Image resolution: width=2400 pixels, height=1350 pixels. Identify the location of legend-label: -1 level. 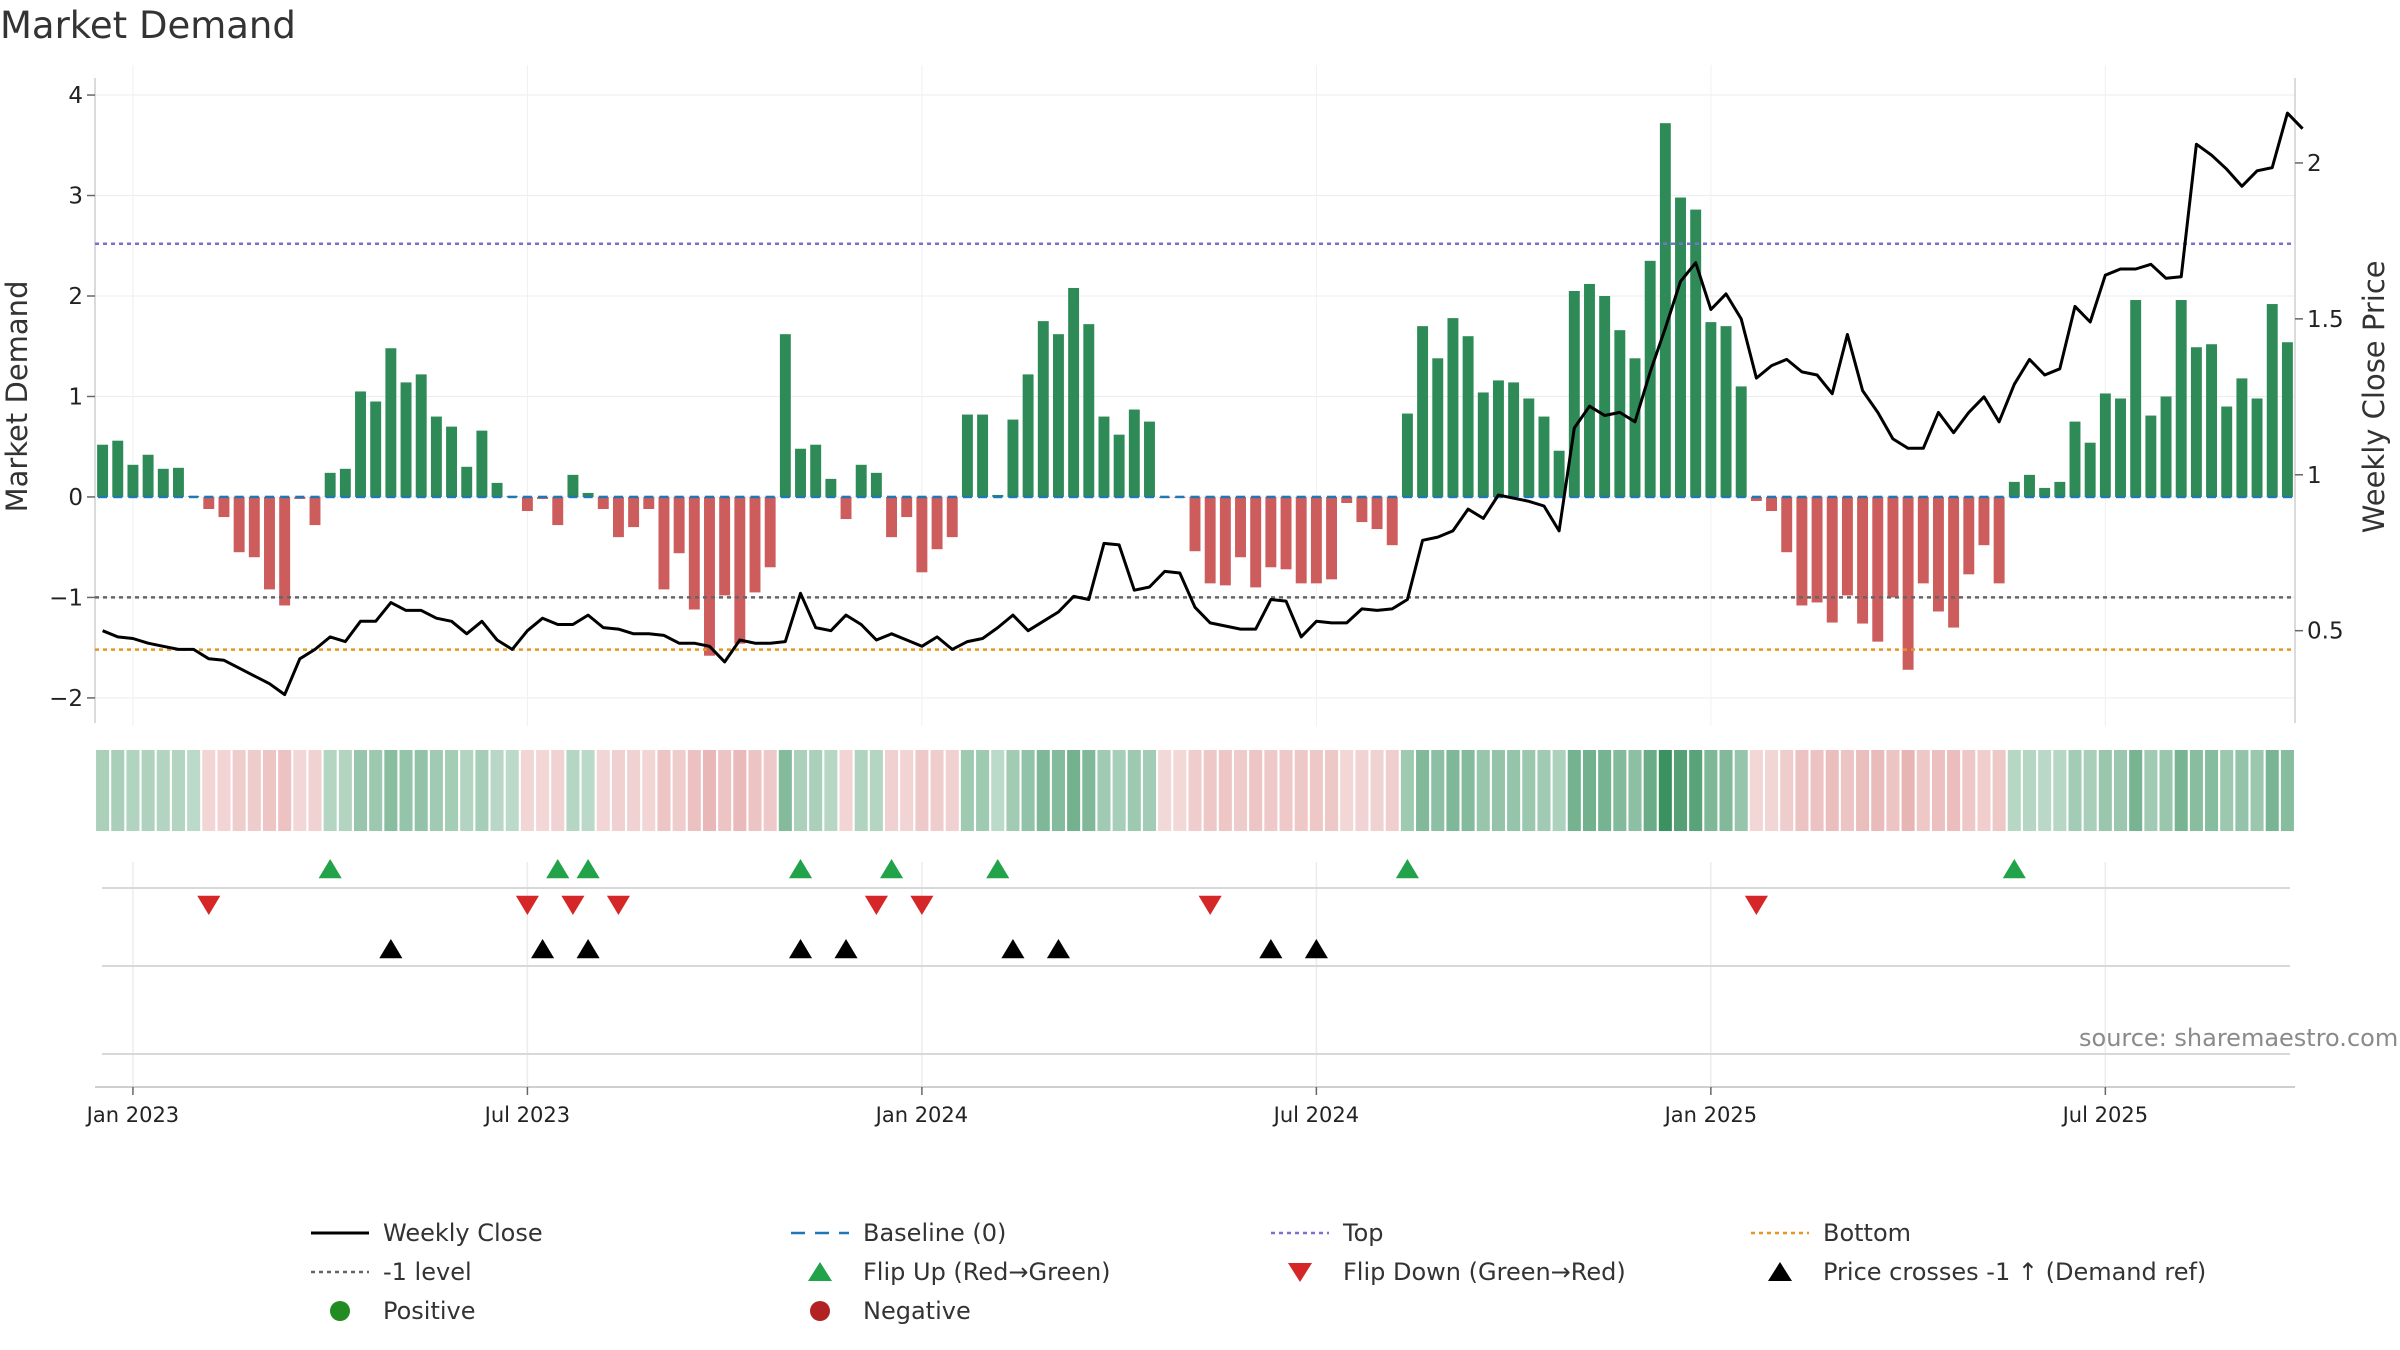
(427, 1272).